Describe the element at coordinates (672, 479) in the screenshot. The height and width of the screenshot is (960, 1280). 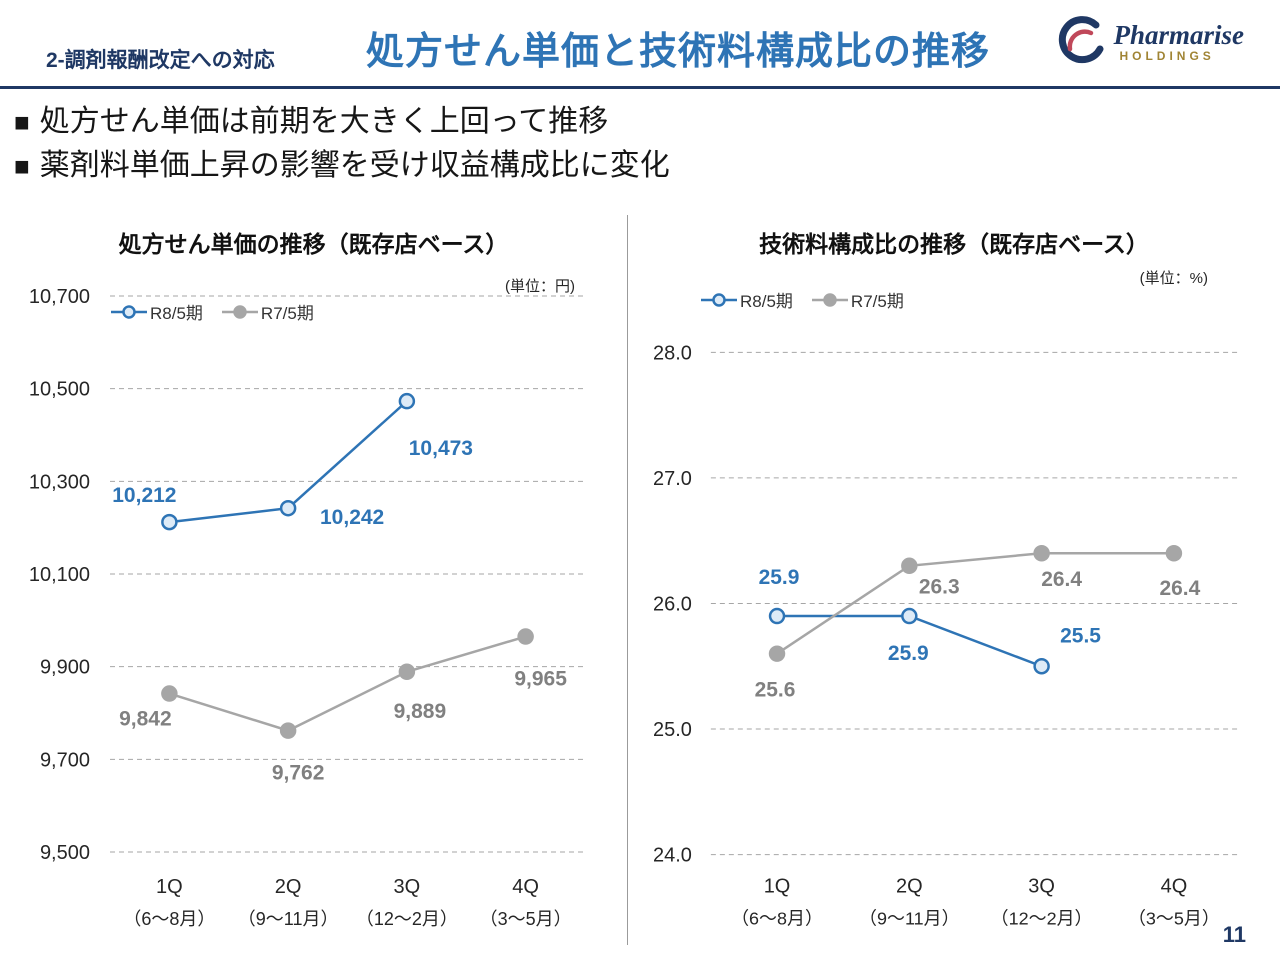
I see `y-tick-label: 27.0` at that location.